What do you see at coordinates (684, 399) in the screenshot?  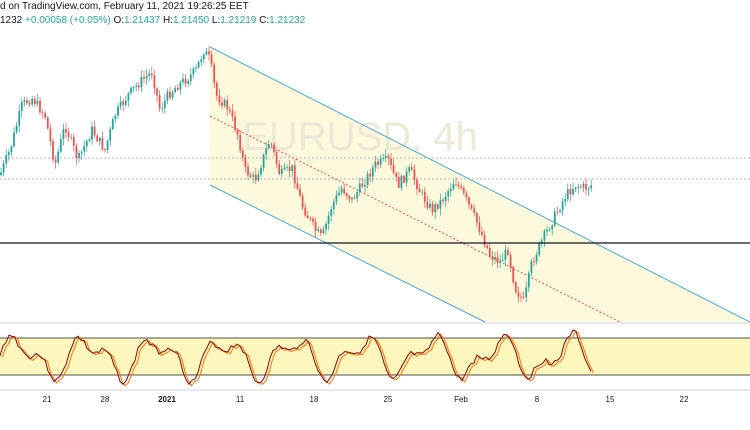 I see `time-label-feb-22: 22` at bounding box center [684, 399].